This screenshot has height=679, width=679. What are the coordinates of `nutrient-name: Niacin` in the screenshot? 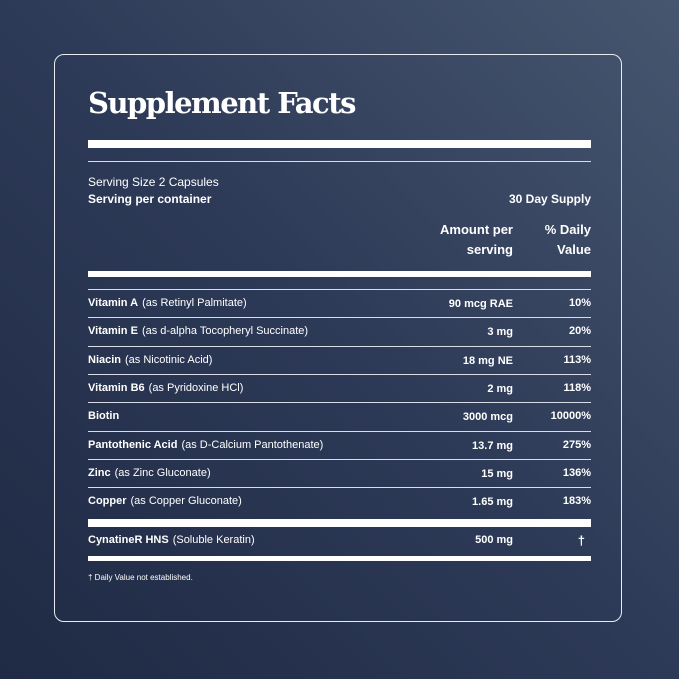 It's located at (105, 360).